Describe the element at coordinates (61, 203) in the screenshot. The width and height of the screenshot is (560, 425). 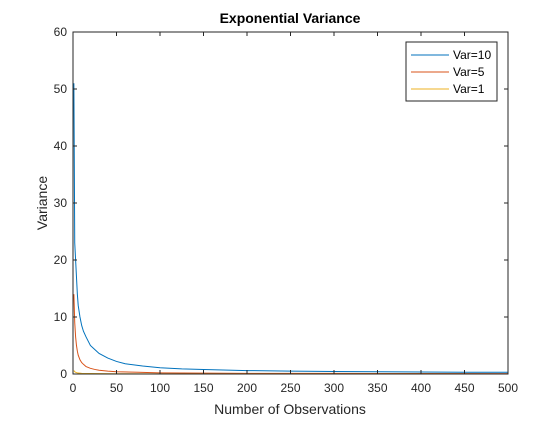
I see `y-tick-label: 30` at that location.